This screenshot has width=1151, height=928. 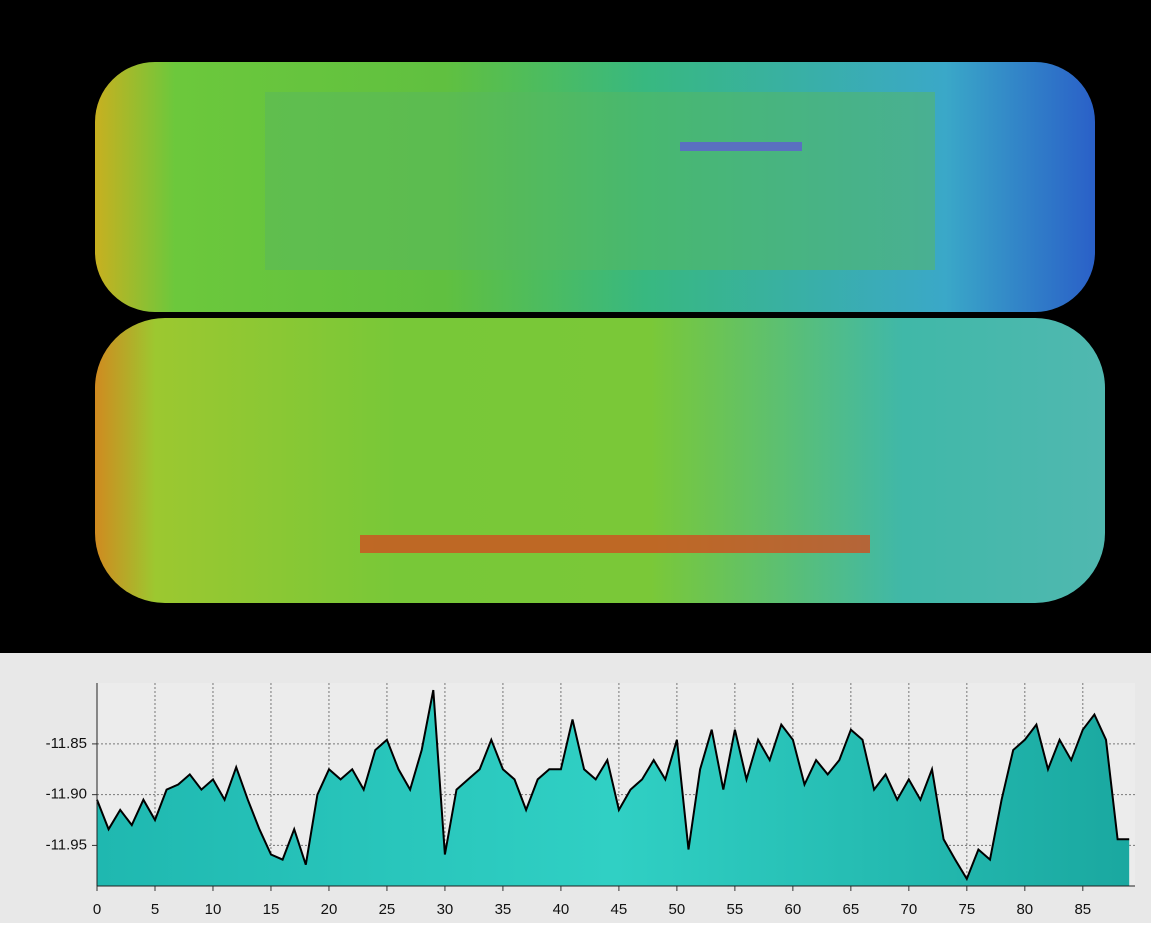 What do you see at coordinates (741, 146) in the screenshot?
I see `scale-bar` at bounding box center [741, 146].